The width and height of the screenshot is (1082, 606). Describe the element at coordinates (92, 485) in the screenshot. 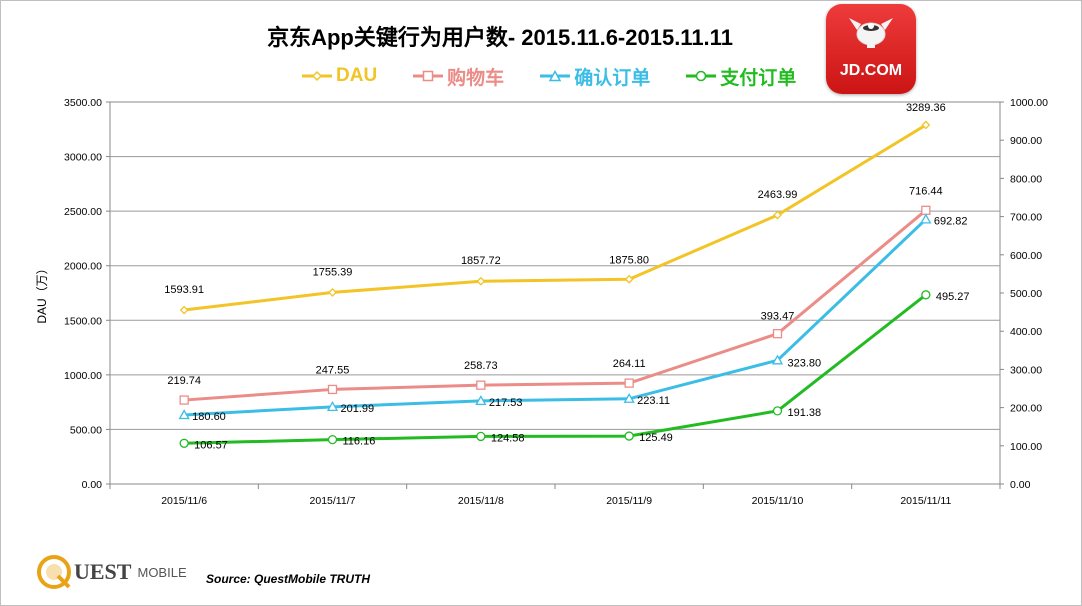

I see `y-tick-label: 0.00` at that location.